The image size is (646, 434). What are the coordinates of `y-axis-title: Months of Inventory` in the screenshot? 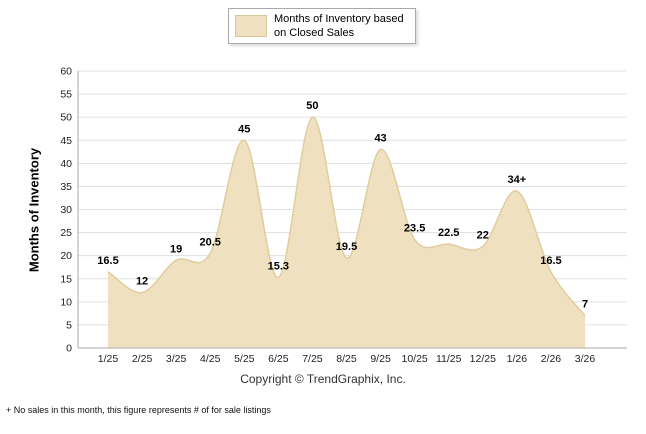 It's located at (34, 210).